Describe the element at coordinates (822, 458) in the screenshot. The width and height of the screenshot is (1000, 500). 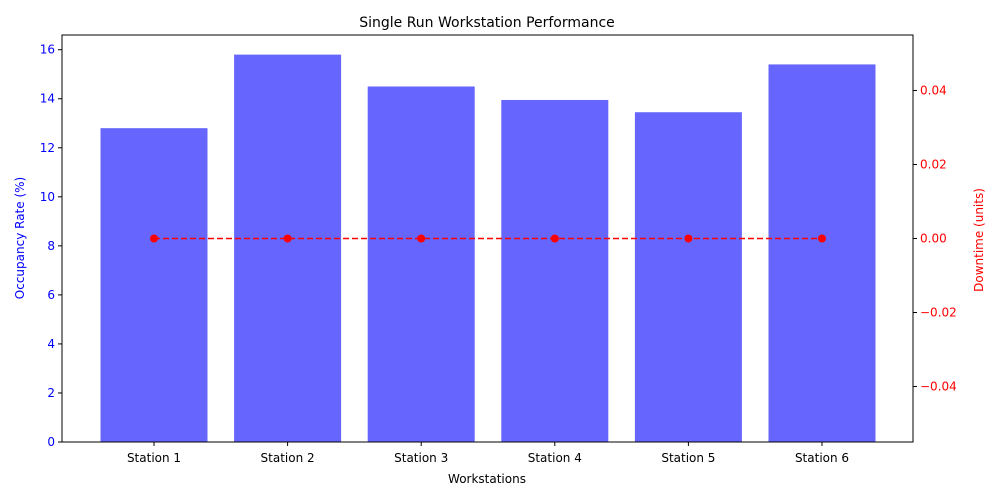
I see `x-tick-label: Station 6` at that location.